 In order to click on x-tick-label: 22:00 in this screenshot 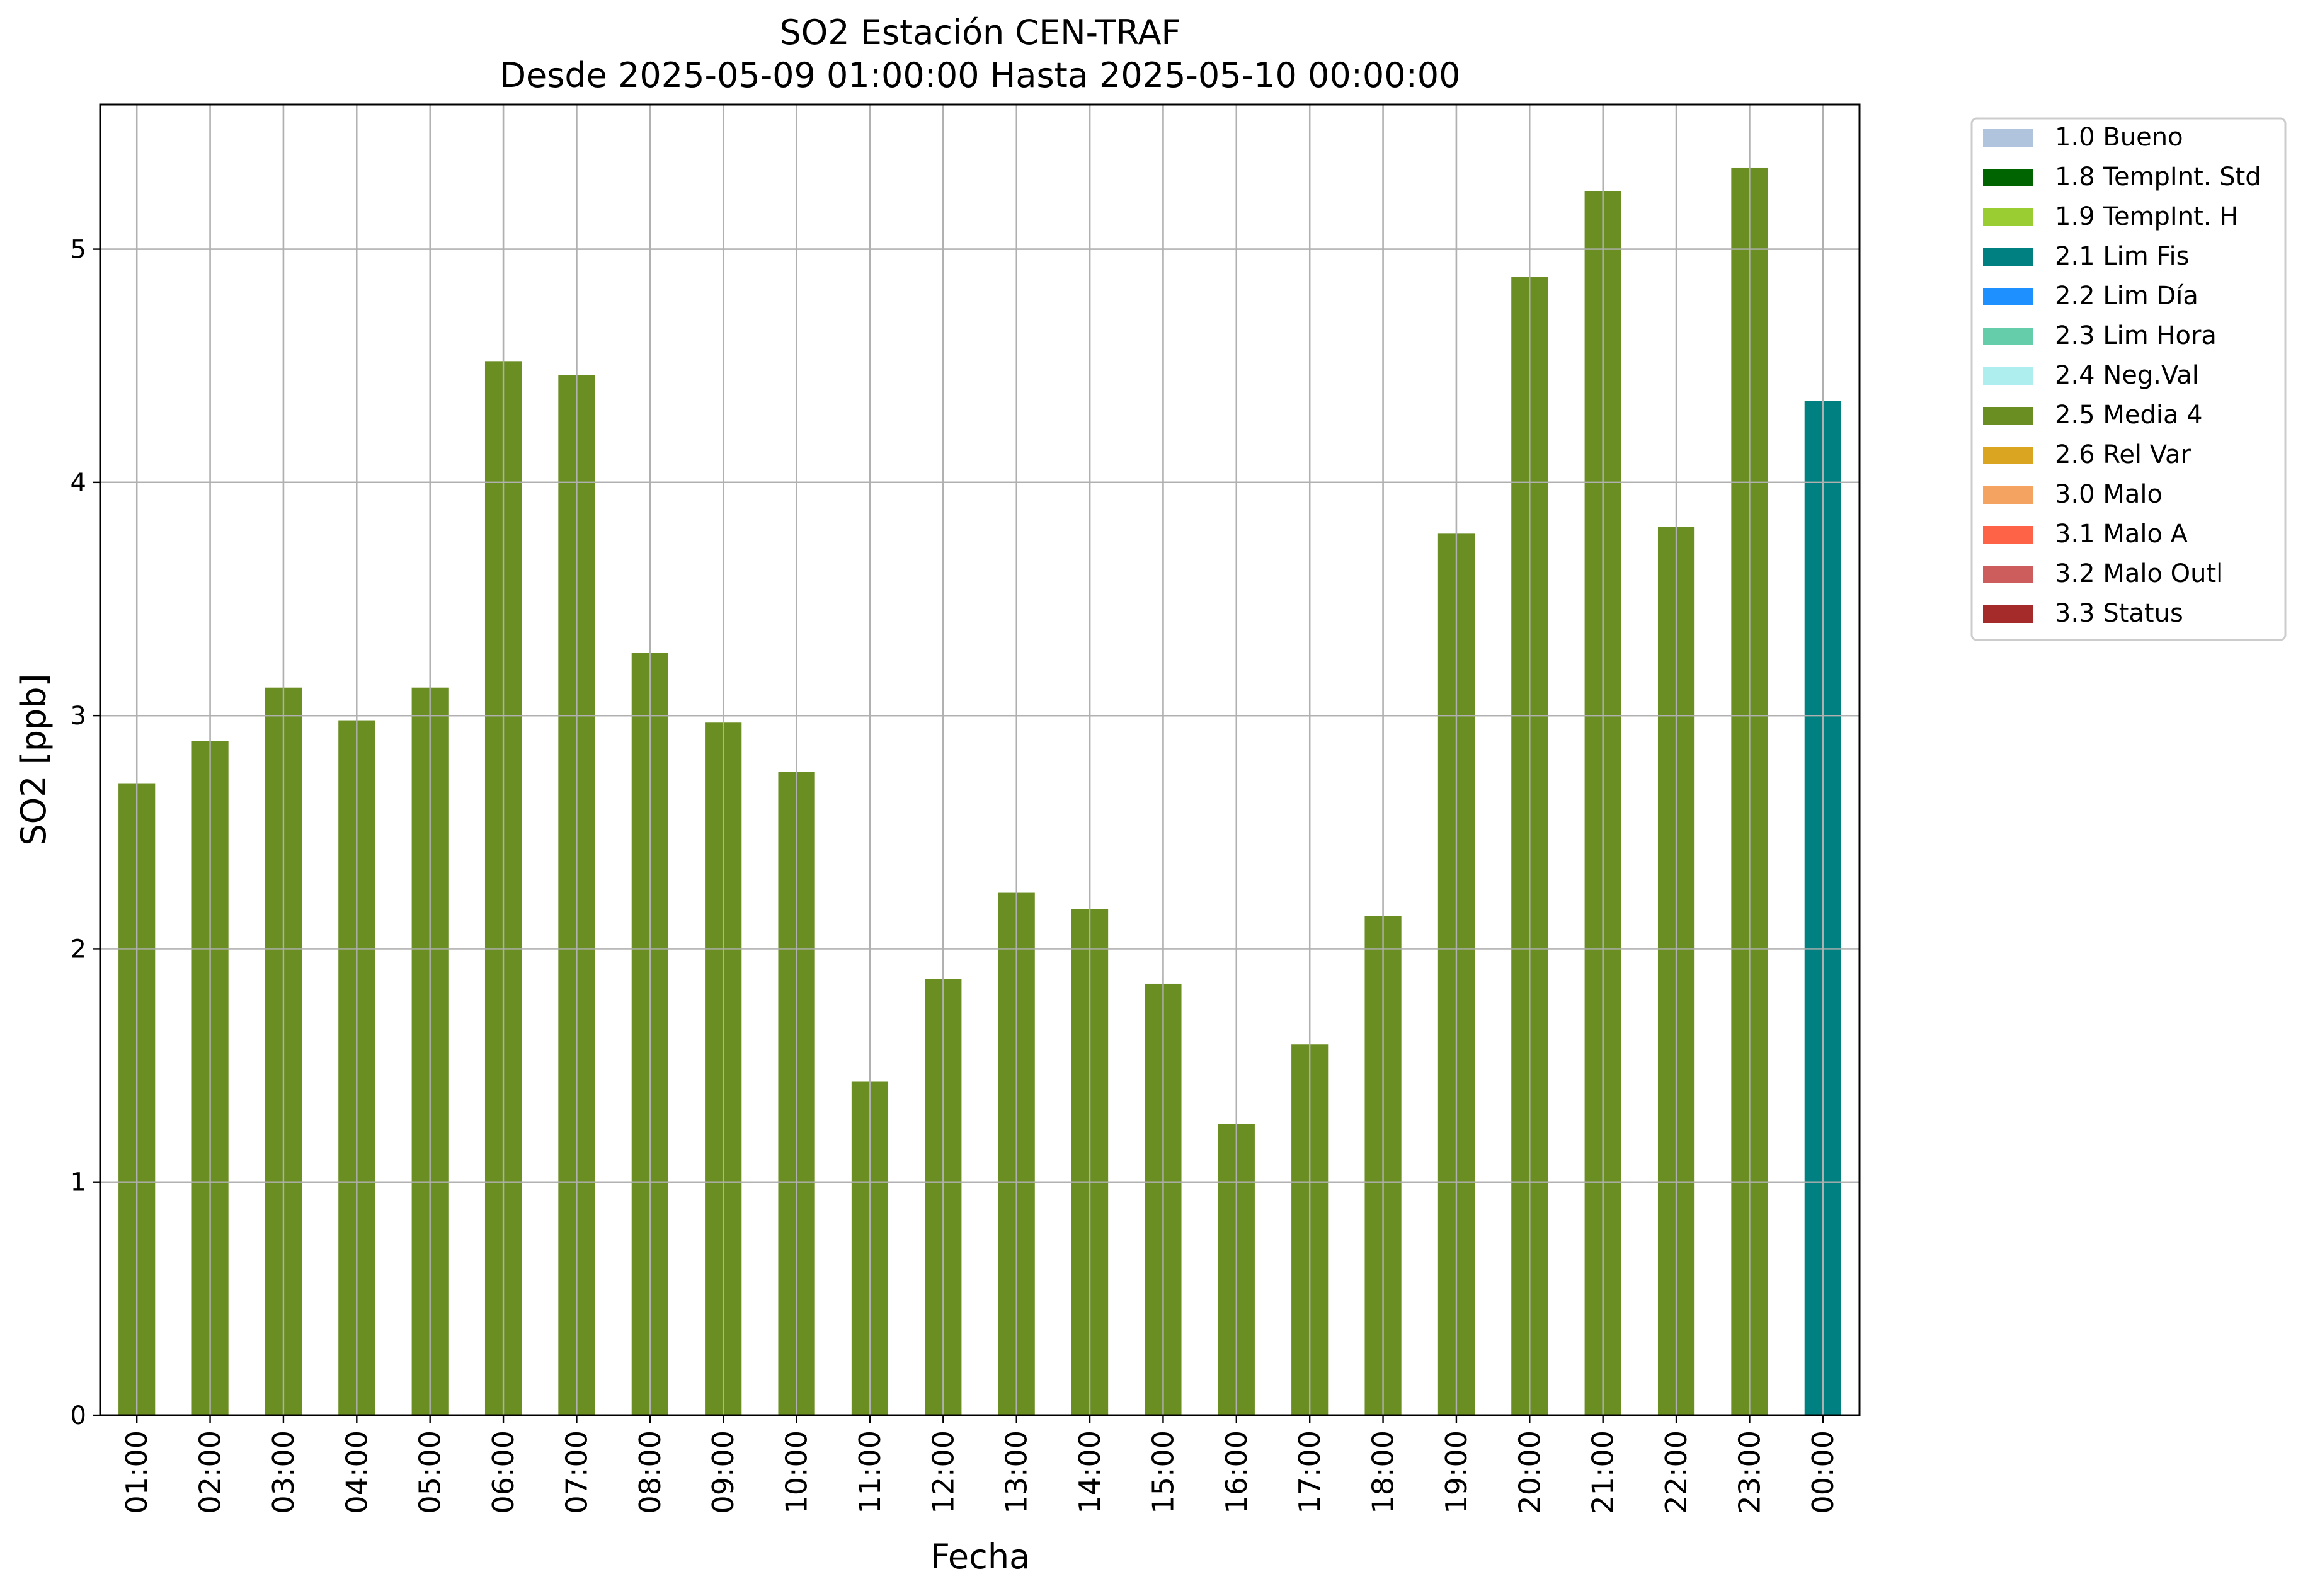, I will do `click(1676, 1472)`.